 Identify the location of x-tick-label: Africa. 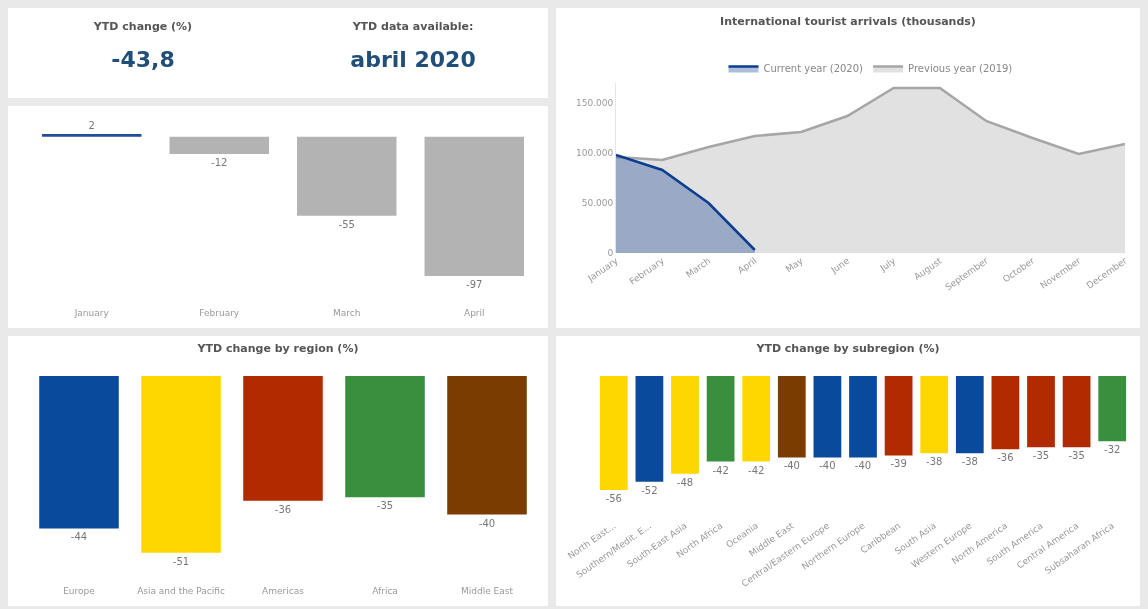
(385, 591).